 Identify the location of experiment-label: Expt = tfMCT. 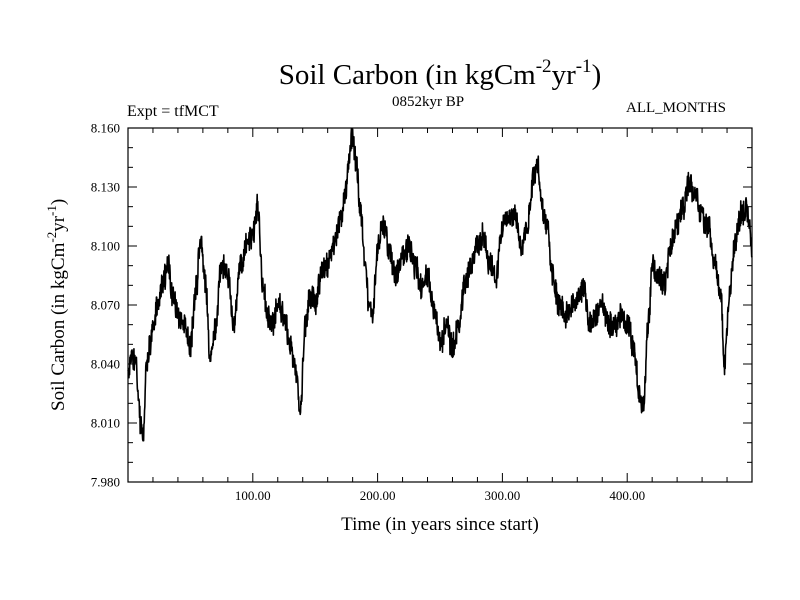
(173, 111).